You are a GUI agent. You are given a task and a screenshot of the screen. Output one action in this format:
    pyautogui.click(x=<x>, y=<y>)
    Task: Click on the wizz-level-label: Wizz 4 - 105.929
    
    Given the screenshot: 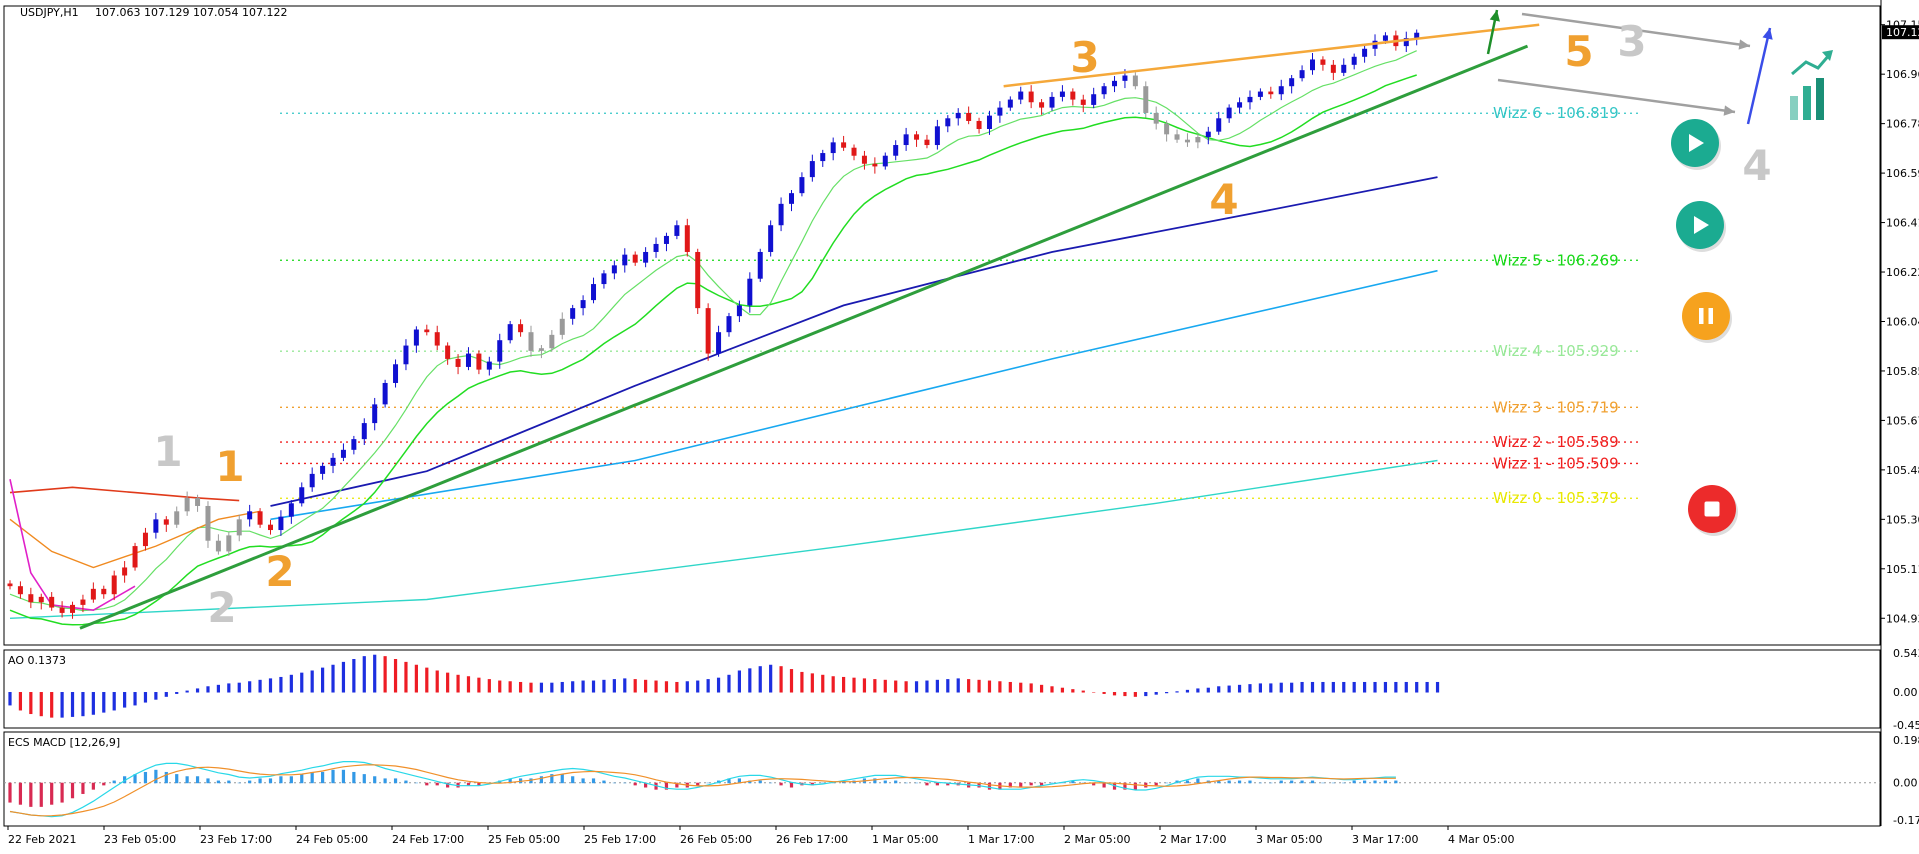 What is the action you would take?
    pyautogui.click(x=1556, y=351)
    